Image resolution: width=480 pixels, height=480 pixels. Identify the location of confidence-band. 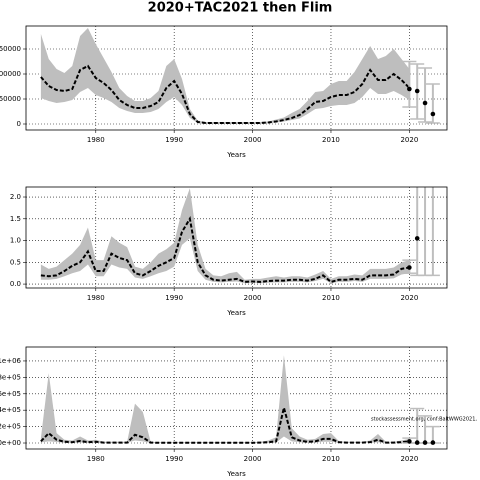
(225, 399).